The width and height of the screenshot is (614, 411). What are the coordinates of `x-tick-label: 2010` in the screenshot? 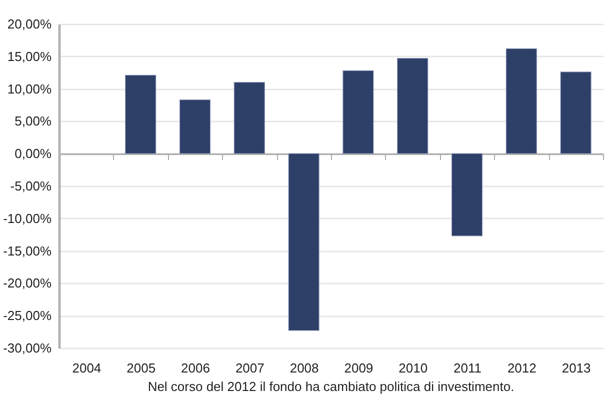 It's located at (413, 368).